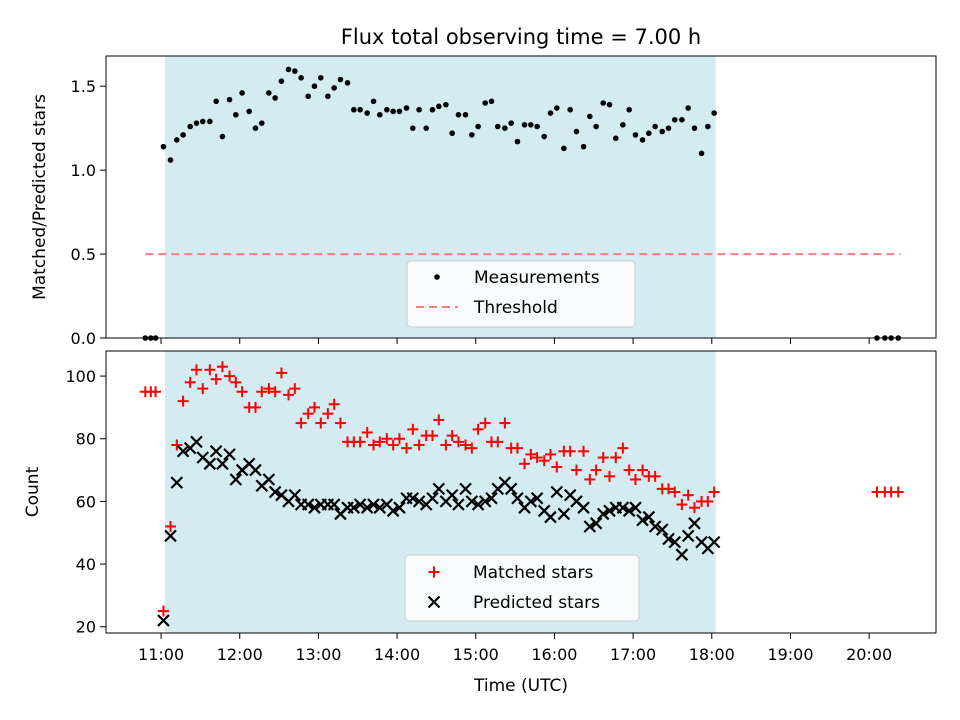  What do you see at coordinates (86, 501) in the screenshot?
I see `y-tick-label: 60` at bounding box center [86, 501].